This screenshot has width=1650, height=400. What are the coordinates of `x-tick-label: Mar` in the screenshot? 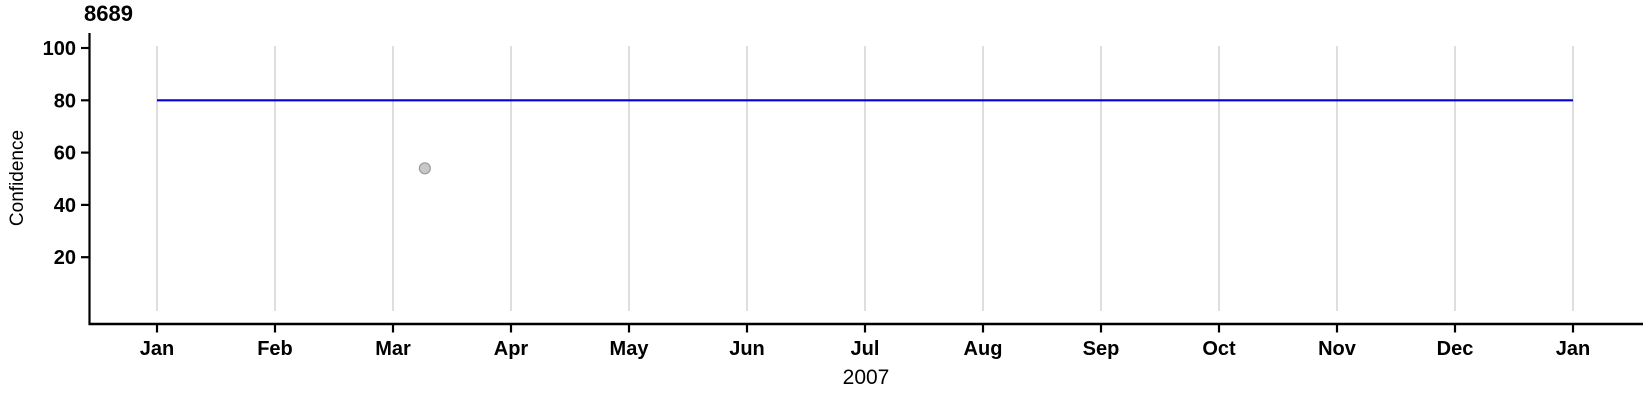 It's located at (393, 349).